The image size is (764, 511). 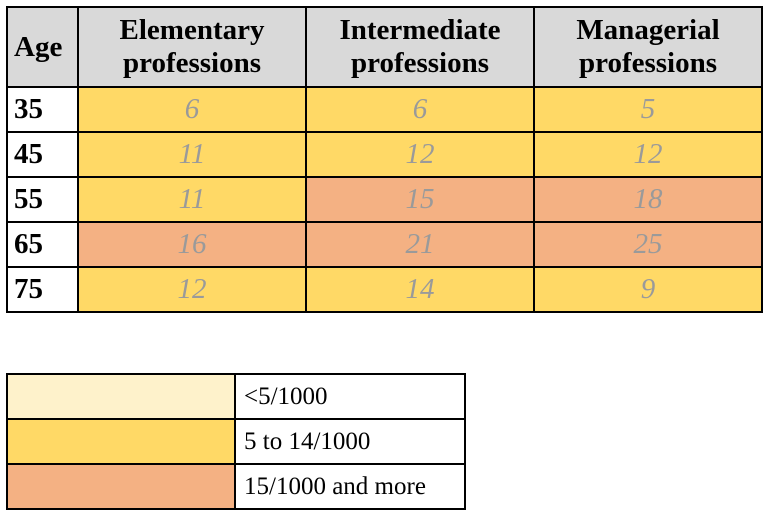 I want to click on table-row: 35 6 6 5, so click(x=384, y=109).